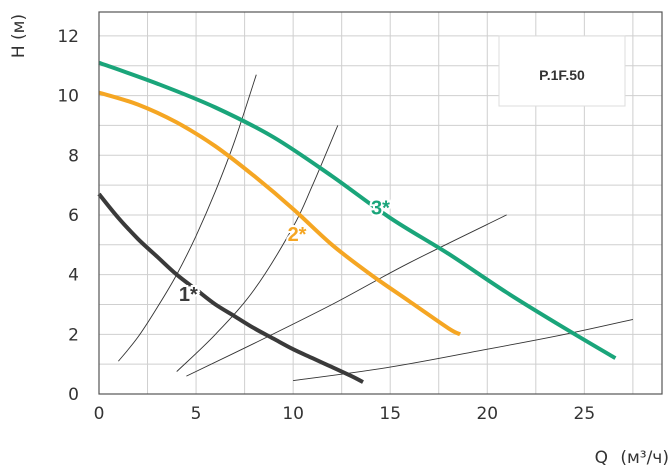 This screenshot has height=470, width=671. I want to click on x-tick-label: 20, so click(487, 414).